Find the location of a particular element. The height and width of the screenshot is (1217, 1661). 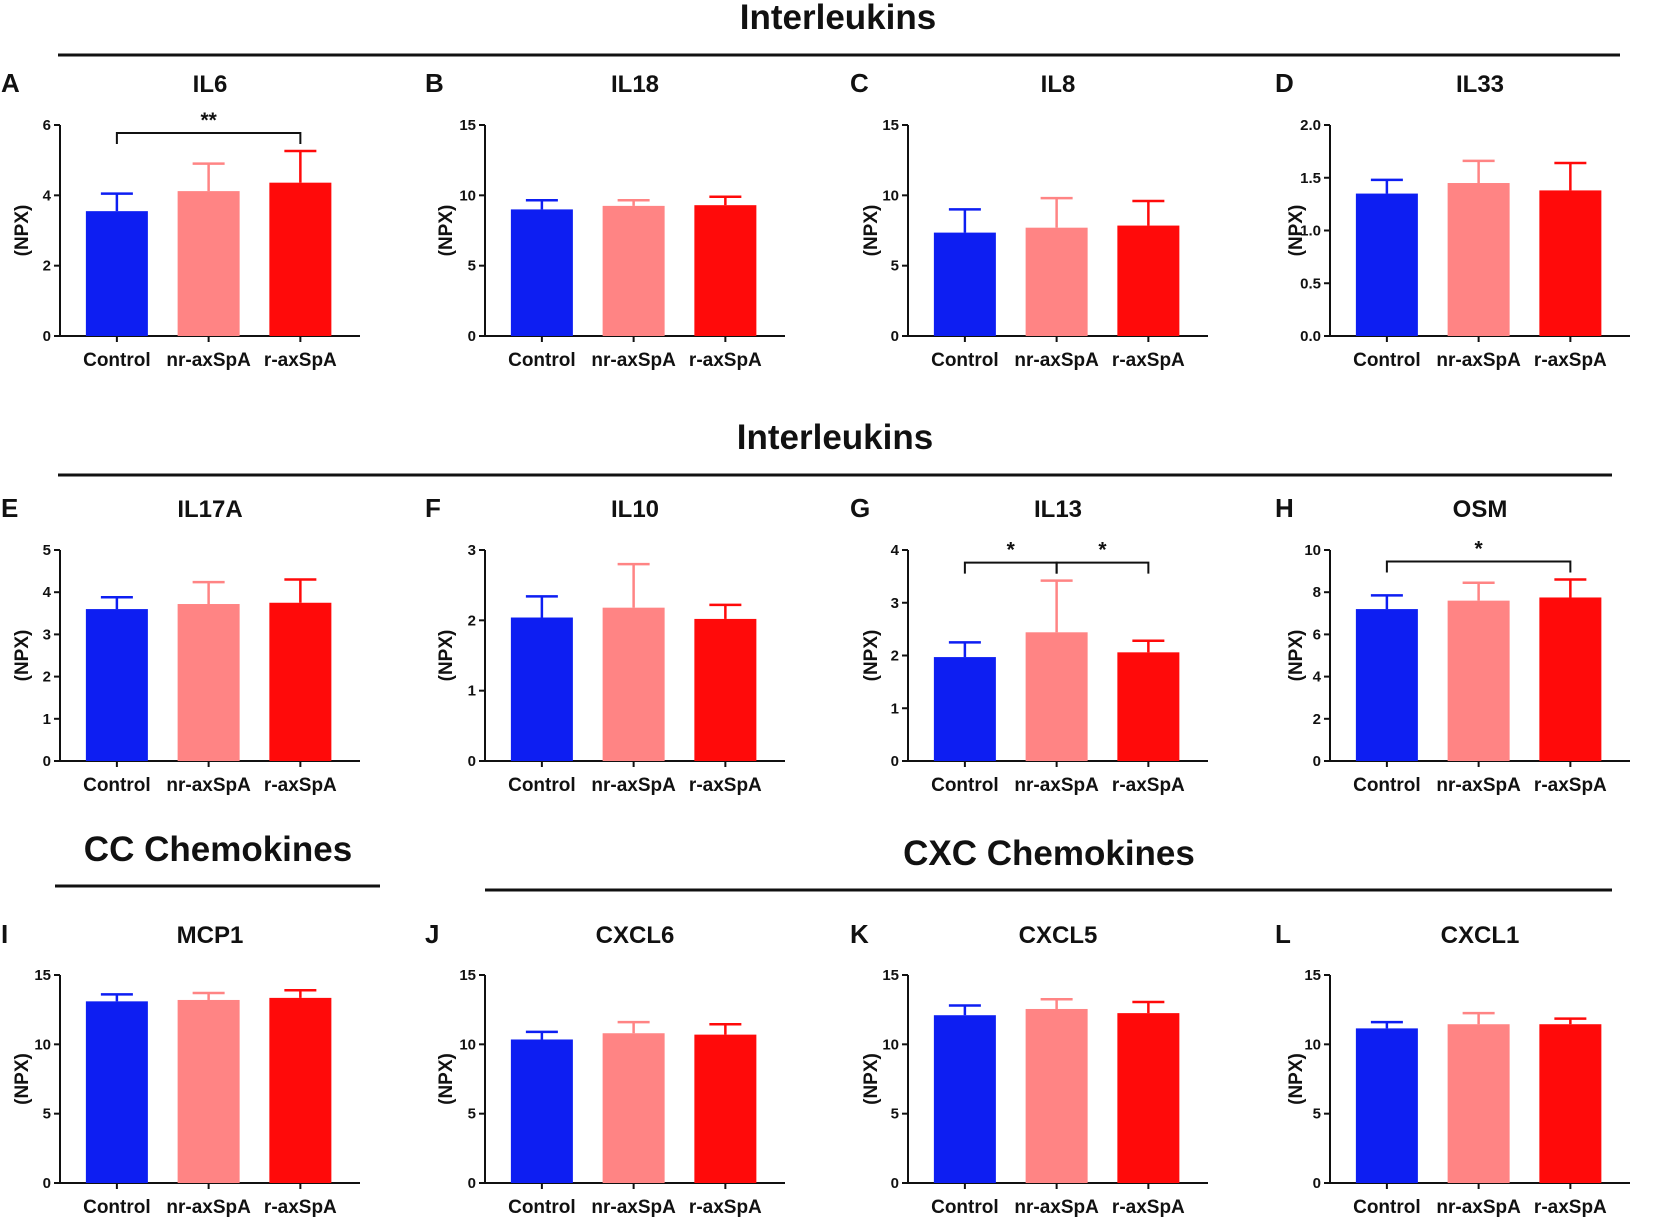

panel-title: IL6 is located at coordinates (210, 84).